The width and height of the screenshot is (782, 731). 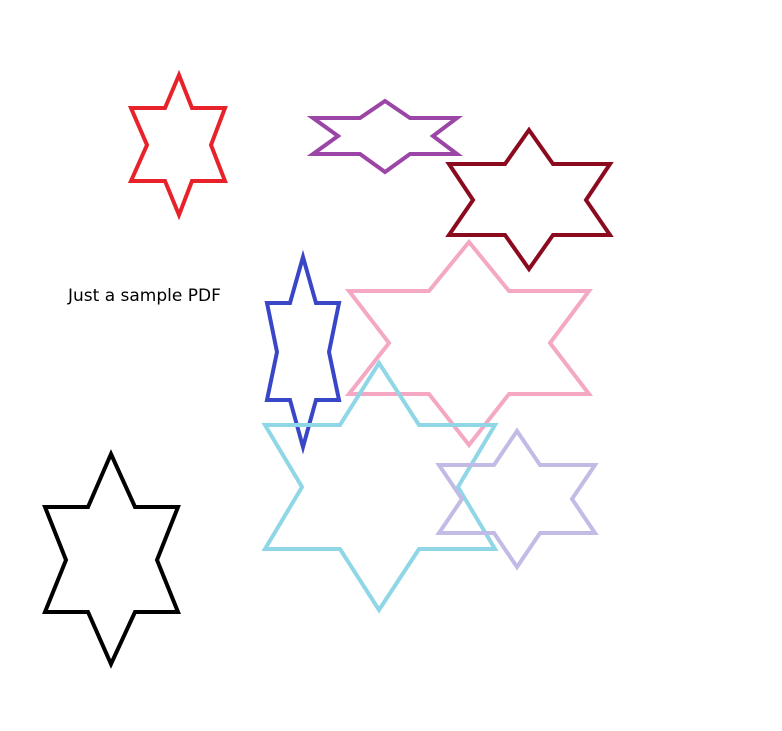 What do you see at coordinates (384, 136) in the screenshot?
I see `star-purple-outline` at bounding box center [384, 136].